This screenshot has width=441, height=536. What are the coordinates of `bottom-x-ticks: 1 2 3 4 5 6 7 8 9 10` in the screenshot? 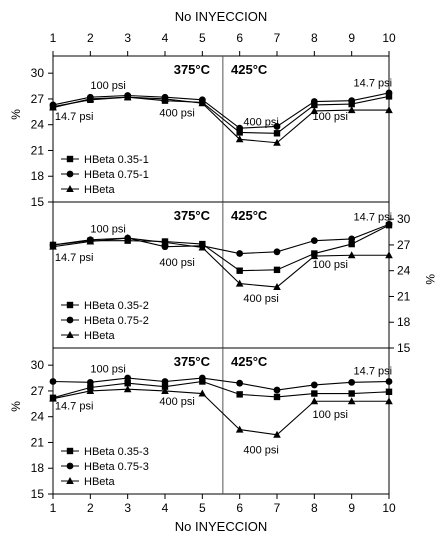 It's located at (223, 504).